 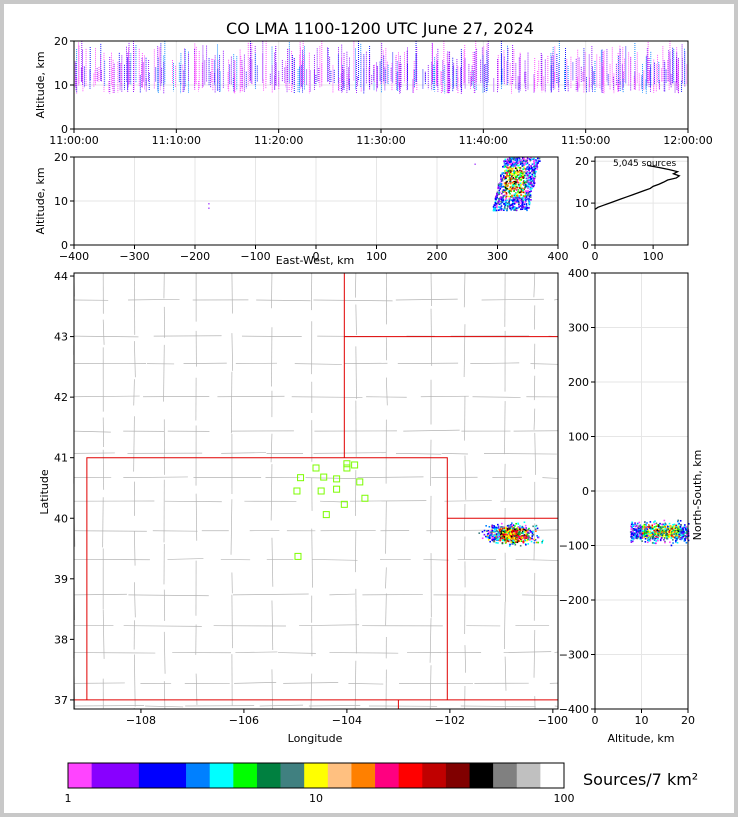 I want to click on ew-ytick-label: 10, so click(x=61, y=201).